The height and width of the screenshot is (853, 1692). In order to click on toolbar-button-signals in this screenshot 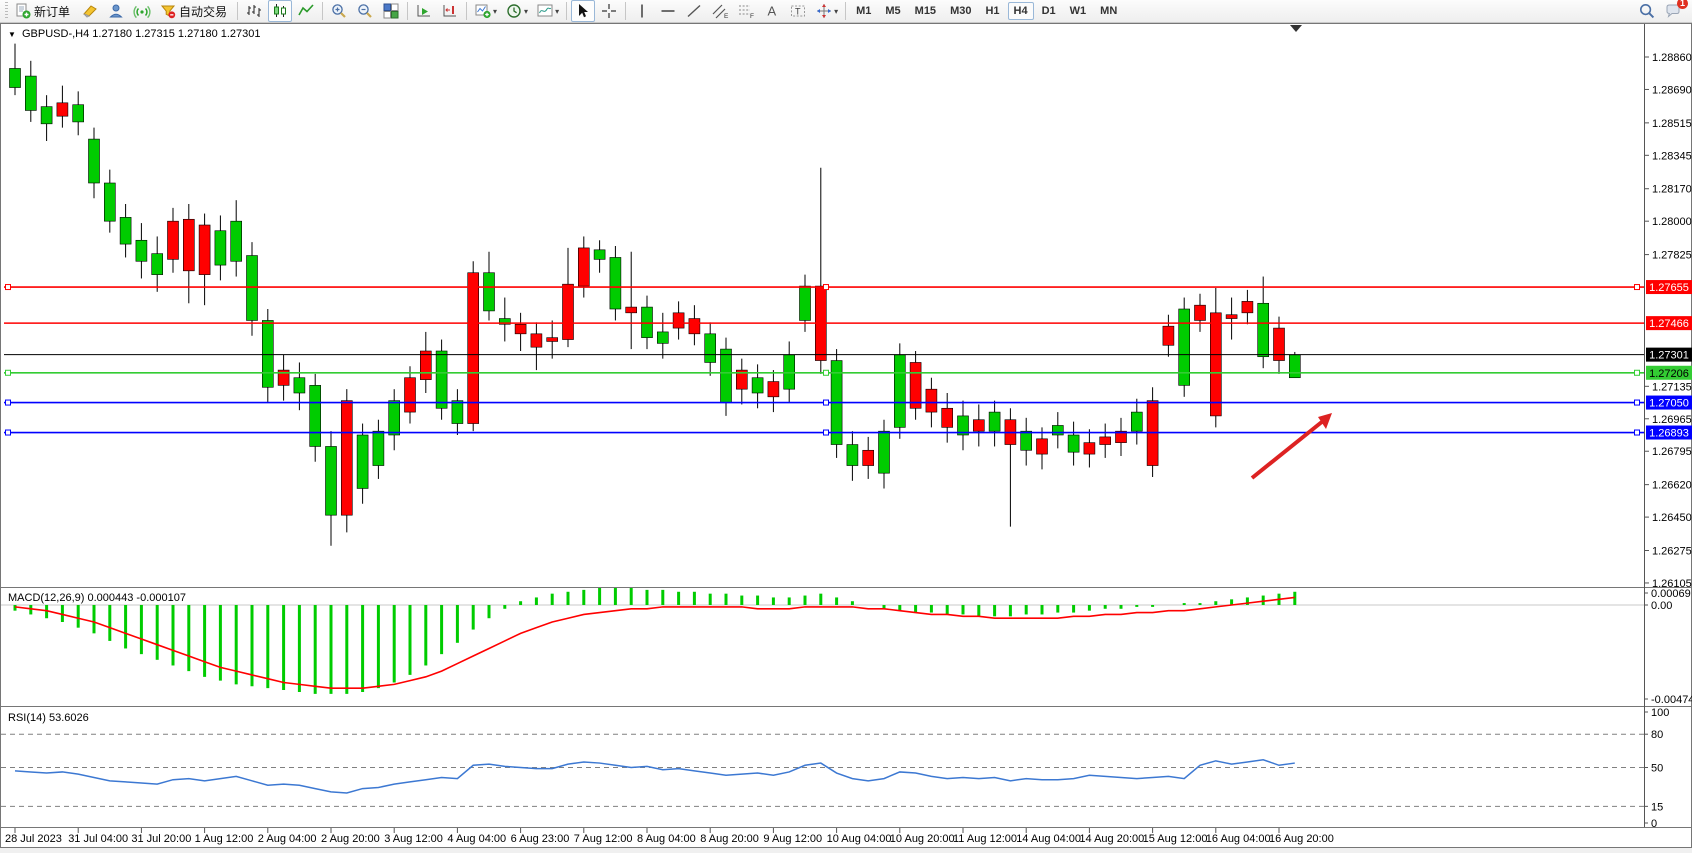, I will do `click(142, 11)`.